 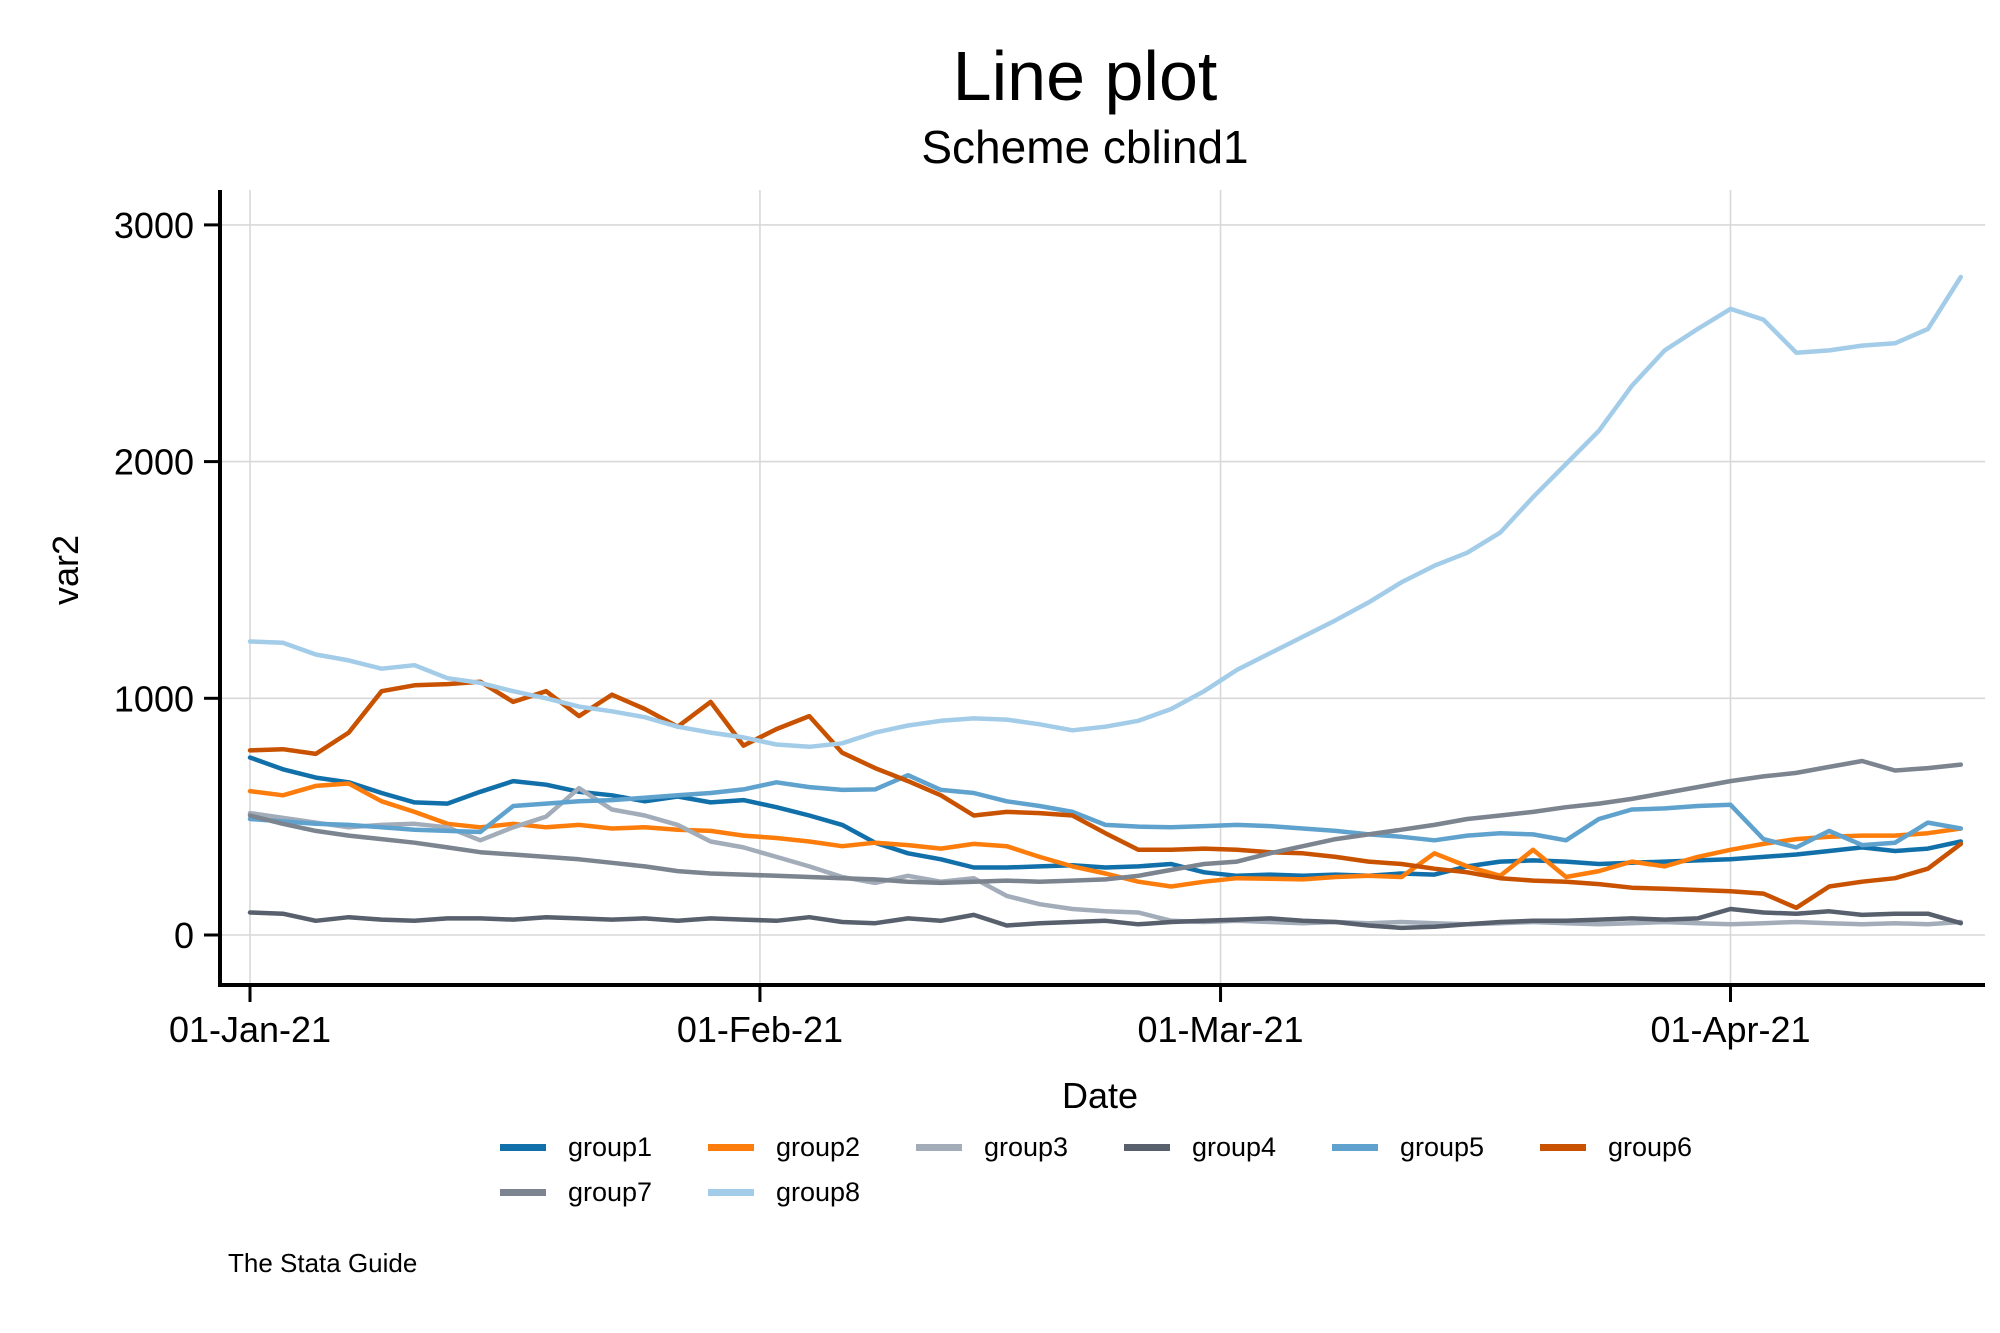 I want to click on legend-item-group6: group6, so click(x=1644, y=1147).